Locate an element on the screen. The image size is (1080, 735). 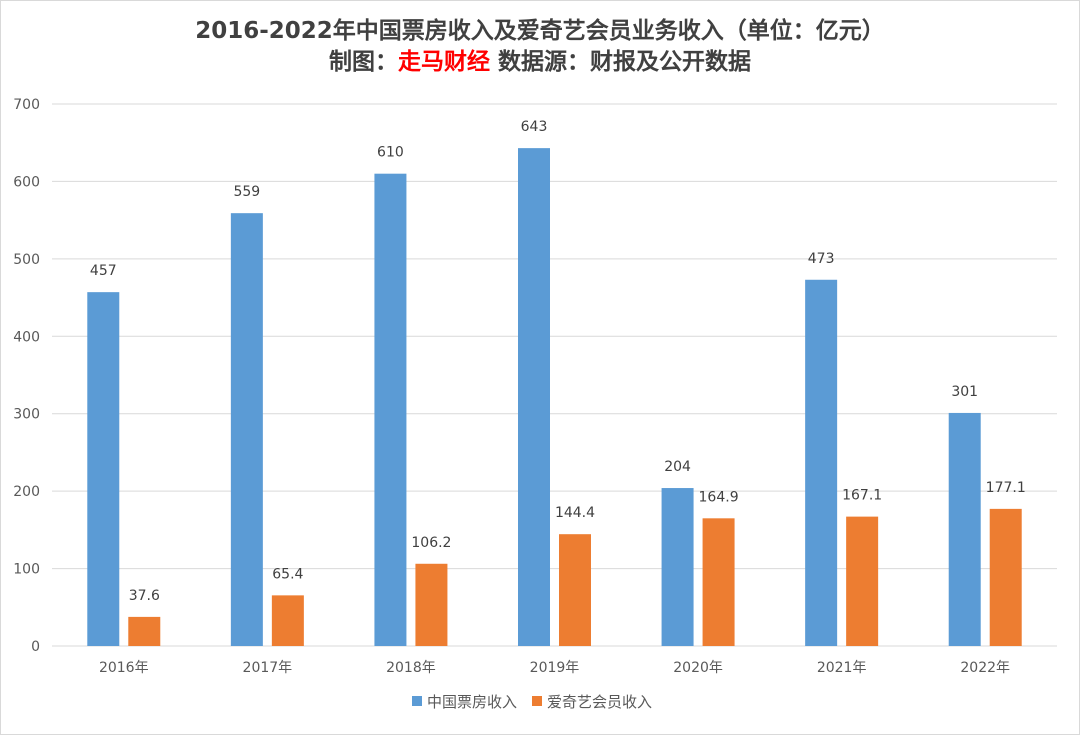
y-tick-label: 700 is located at coordinates (26, 105).